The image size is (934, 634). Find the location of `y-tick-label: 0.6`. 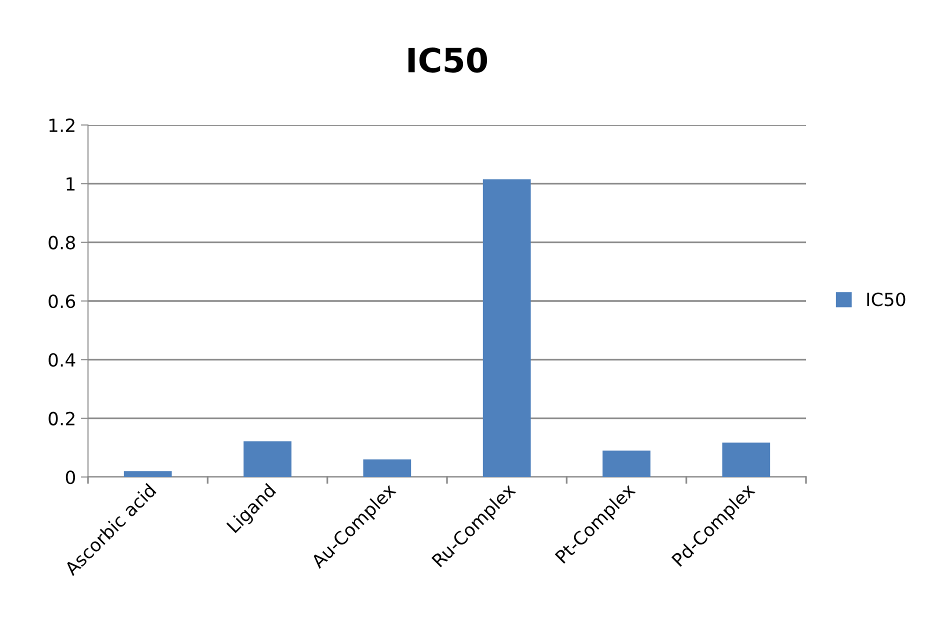

y-tick-label: 0.6 is located at coordinates (62, 301).